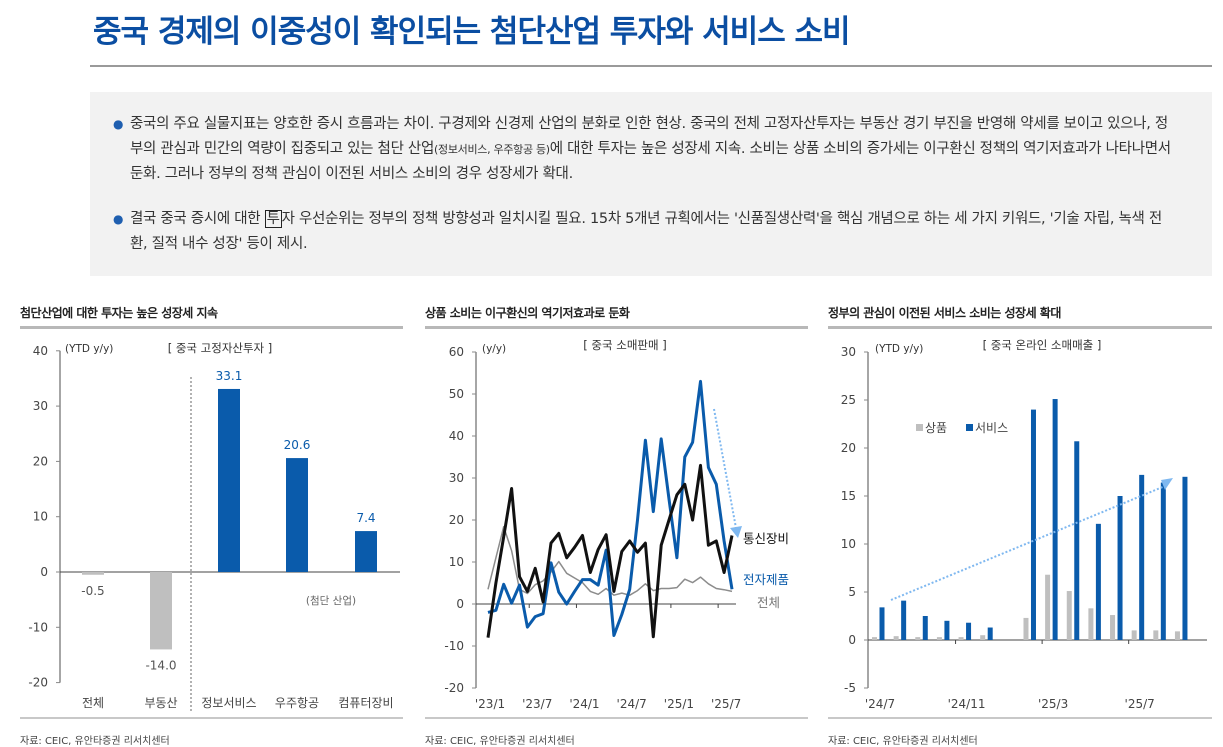 The image size is (1223, 747). What do you see at coordinates (229, 376) in the screenshot?
I see `data-label: 33.1` at bounding box center [229, 376].